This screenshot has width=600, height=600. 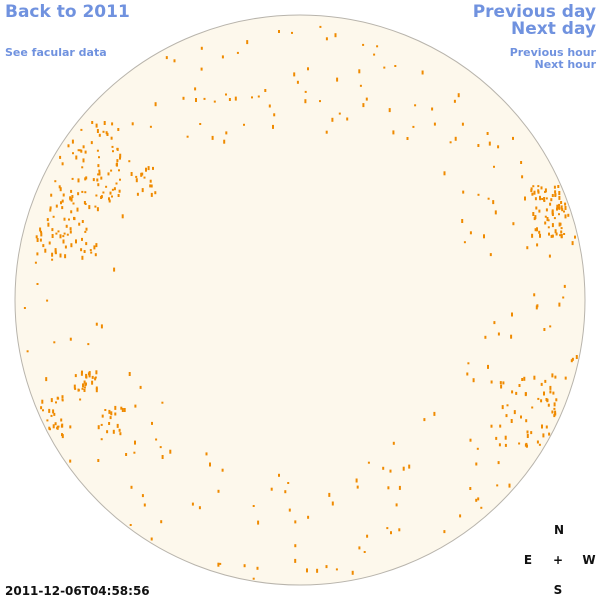 What do you see at coordinates (56, 52) in the screenshot?
I see `facular-link: See facular data` at bounding box center [56, 52].